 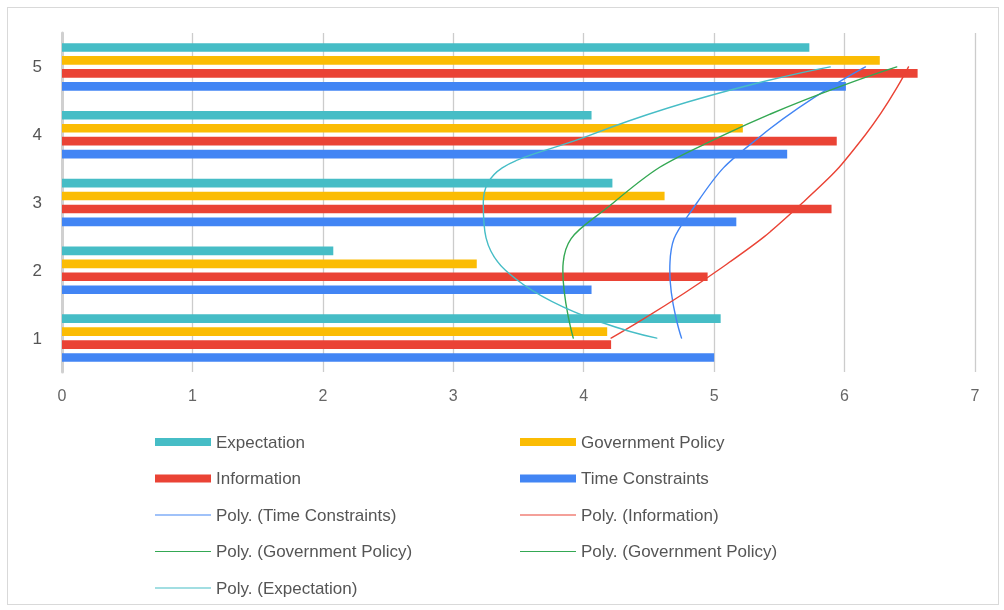 I want to click on legend-label: Poly. (Information), so click(x=650, y=515).